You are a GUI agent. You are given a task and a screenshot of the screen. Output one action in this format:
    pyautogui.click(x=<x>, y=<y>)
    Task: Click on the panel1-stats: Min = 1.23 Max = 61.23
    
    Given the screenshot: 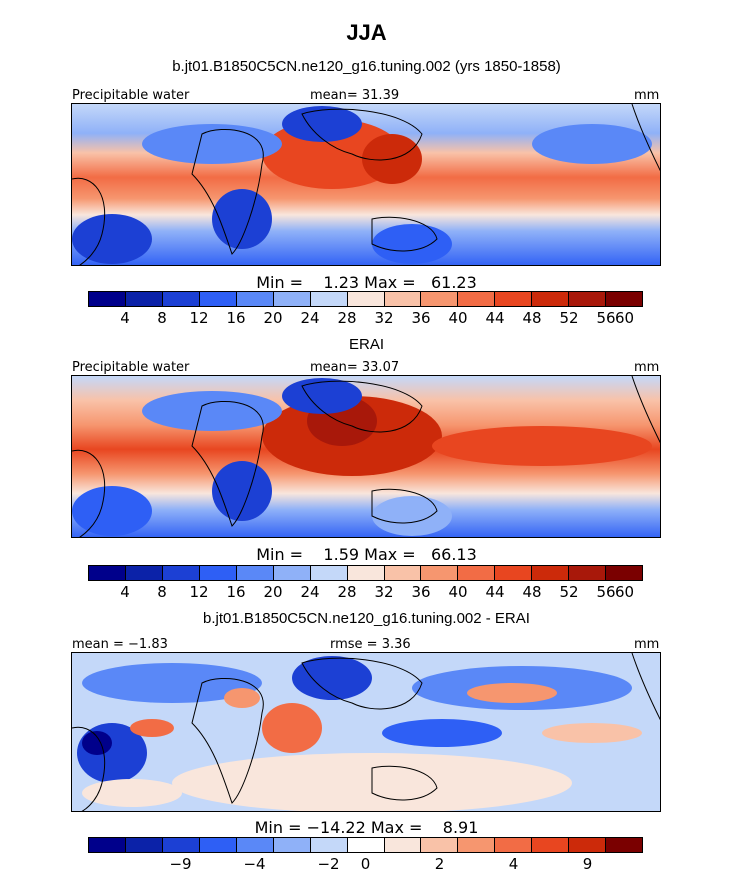 What is the action you would take?
    pyautogui.click(x=366, y=282)
    